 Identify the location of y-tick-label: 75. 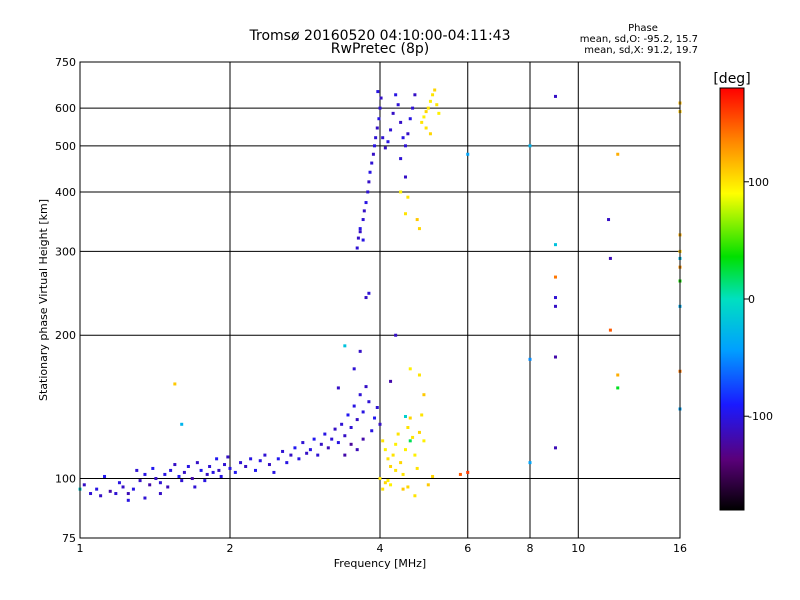
(69, 538).